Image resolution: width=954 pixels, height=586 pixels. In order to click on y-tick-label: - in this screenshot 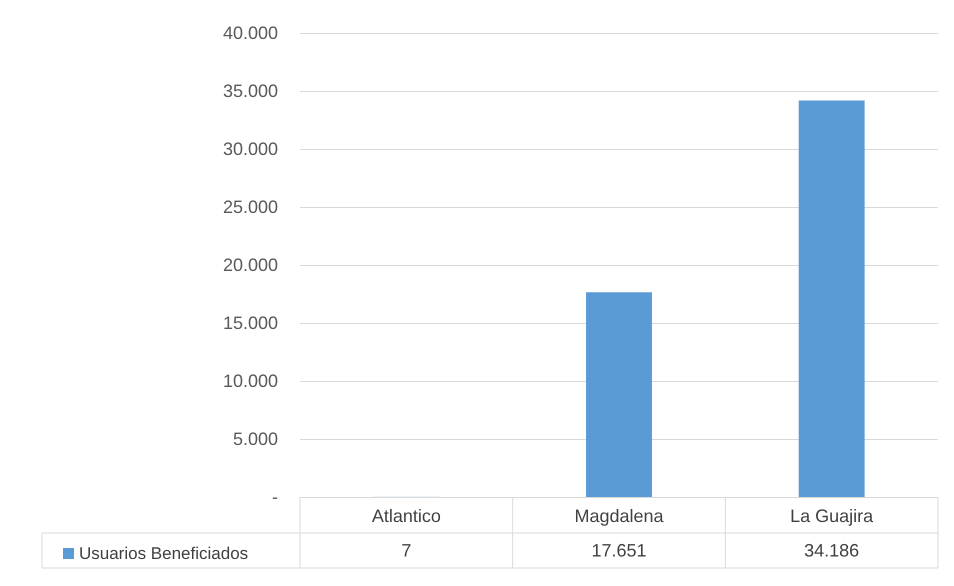, I will do `click(275, 497)`.